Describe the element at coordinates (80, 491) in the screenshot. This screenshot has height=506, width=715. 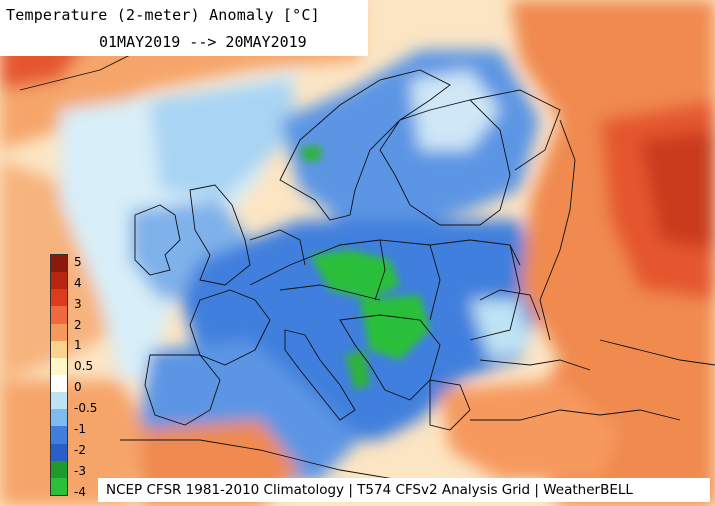
I see `legend-label: -4` at that location.